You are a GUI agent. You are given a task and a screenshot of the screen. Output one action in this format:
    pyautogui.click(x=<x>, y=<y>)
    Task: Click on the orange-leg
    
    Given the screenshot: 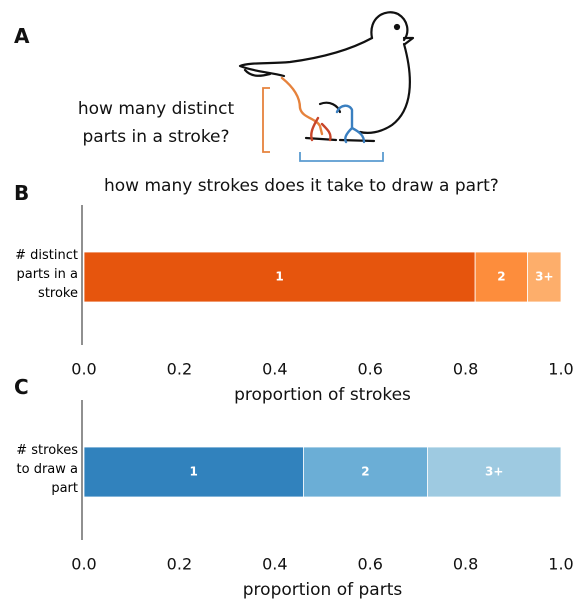 What is the action you would take?
    pyautogui.click(x=302, y=106)
    